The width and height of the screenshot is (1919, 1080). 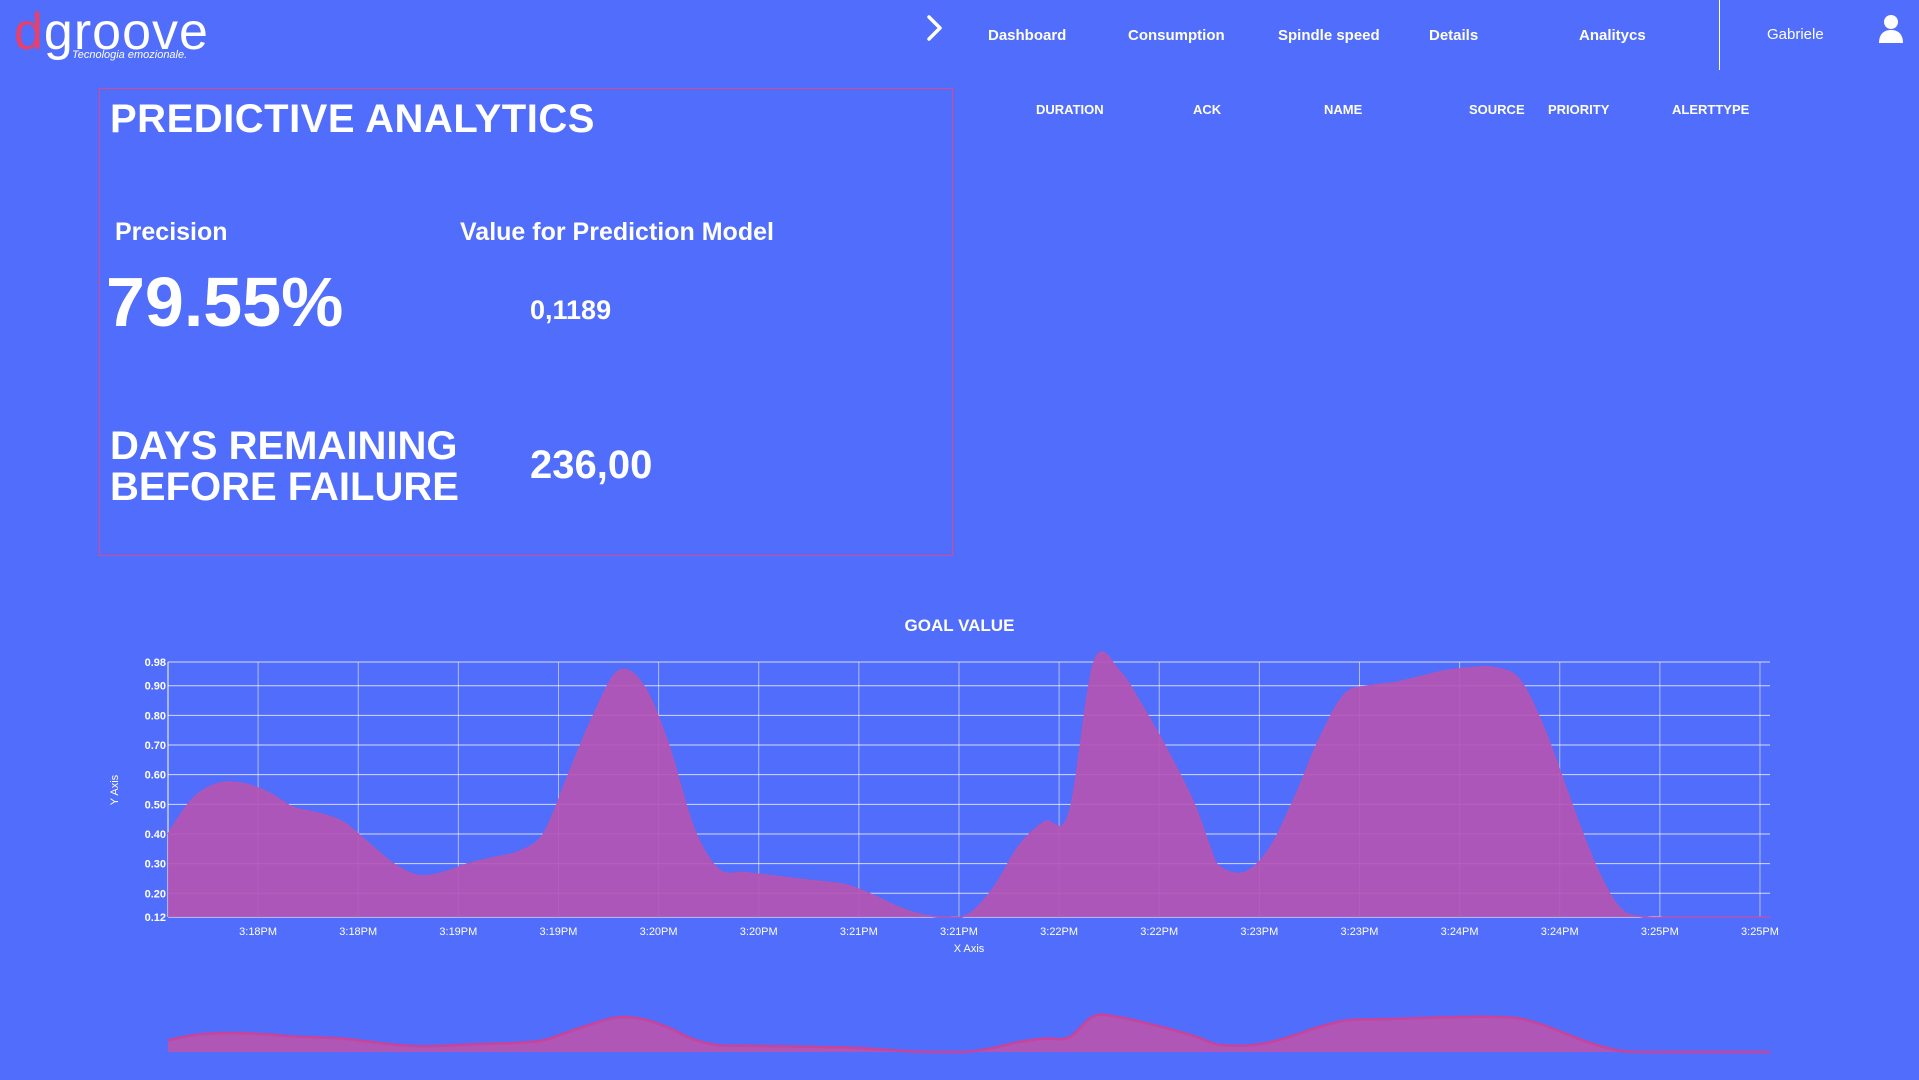 What do you see at coordinates (935, 28) in the screenshot?
I see `chevron-right-icon` at bounding box center [935, 28].